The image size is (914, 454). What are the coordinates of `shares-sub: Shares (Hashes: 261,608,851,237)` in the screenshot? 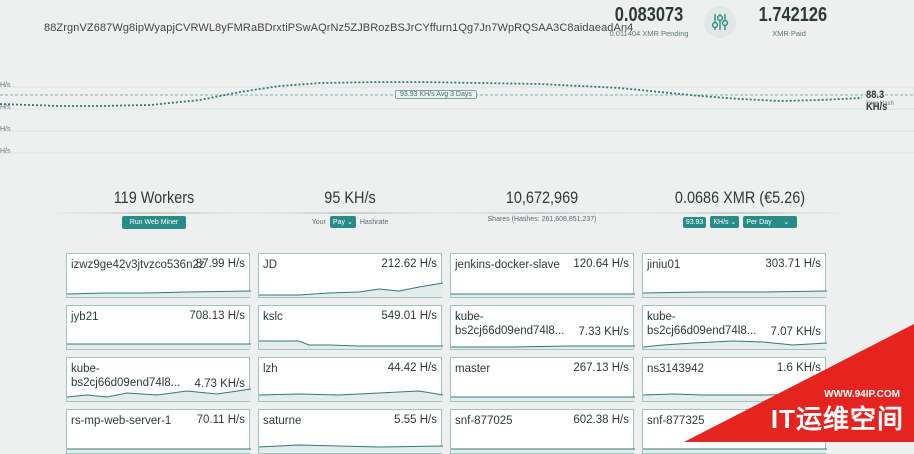 It's located at (542, 219).